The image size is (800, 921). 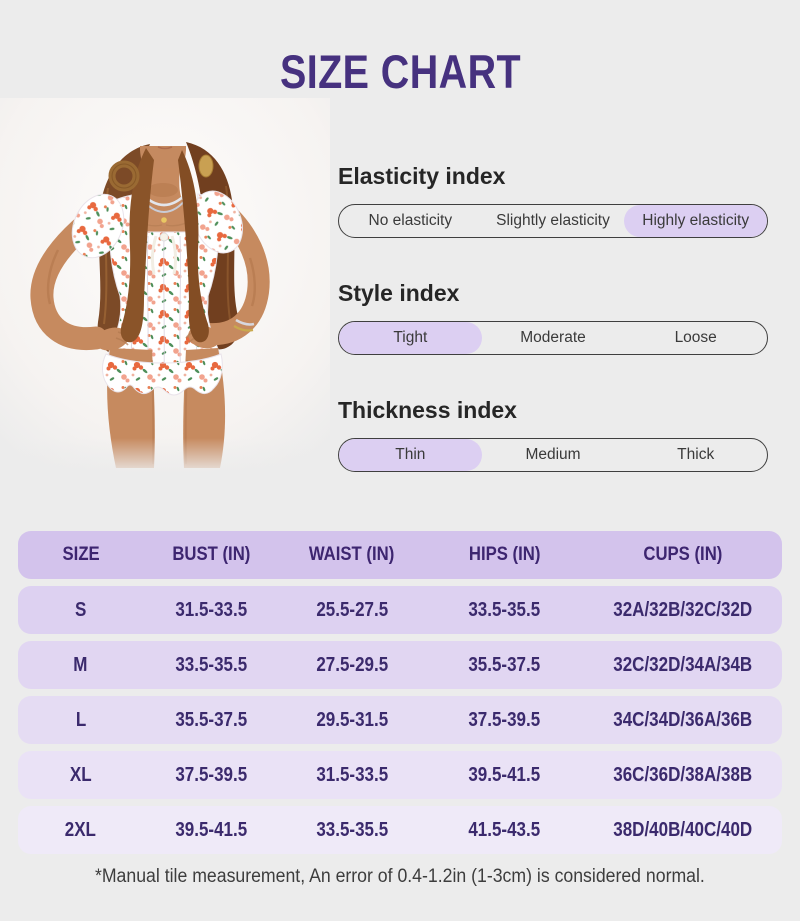 I want to click on front-hair, so click(x=164, y=245).